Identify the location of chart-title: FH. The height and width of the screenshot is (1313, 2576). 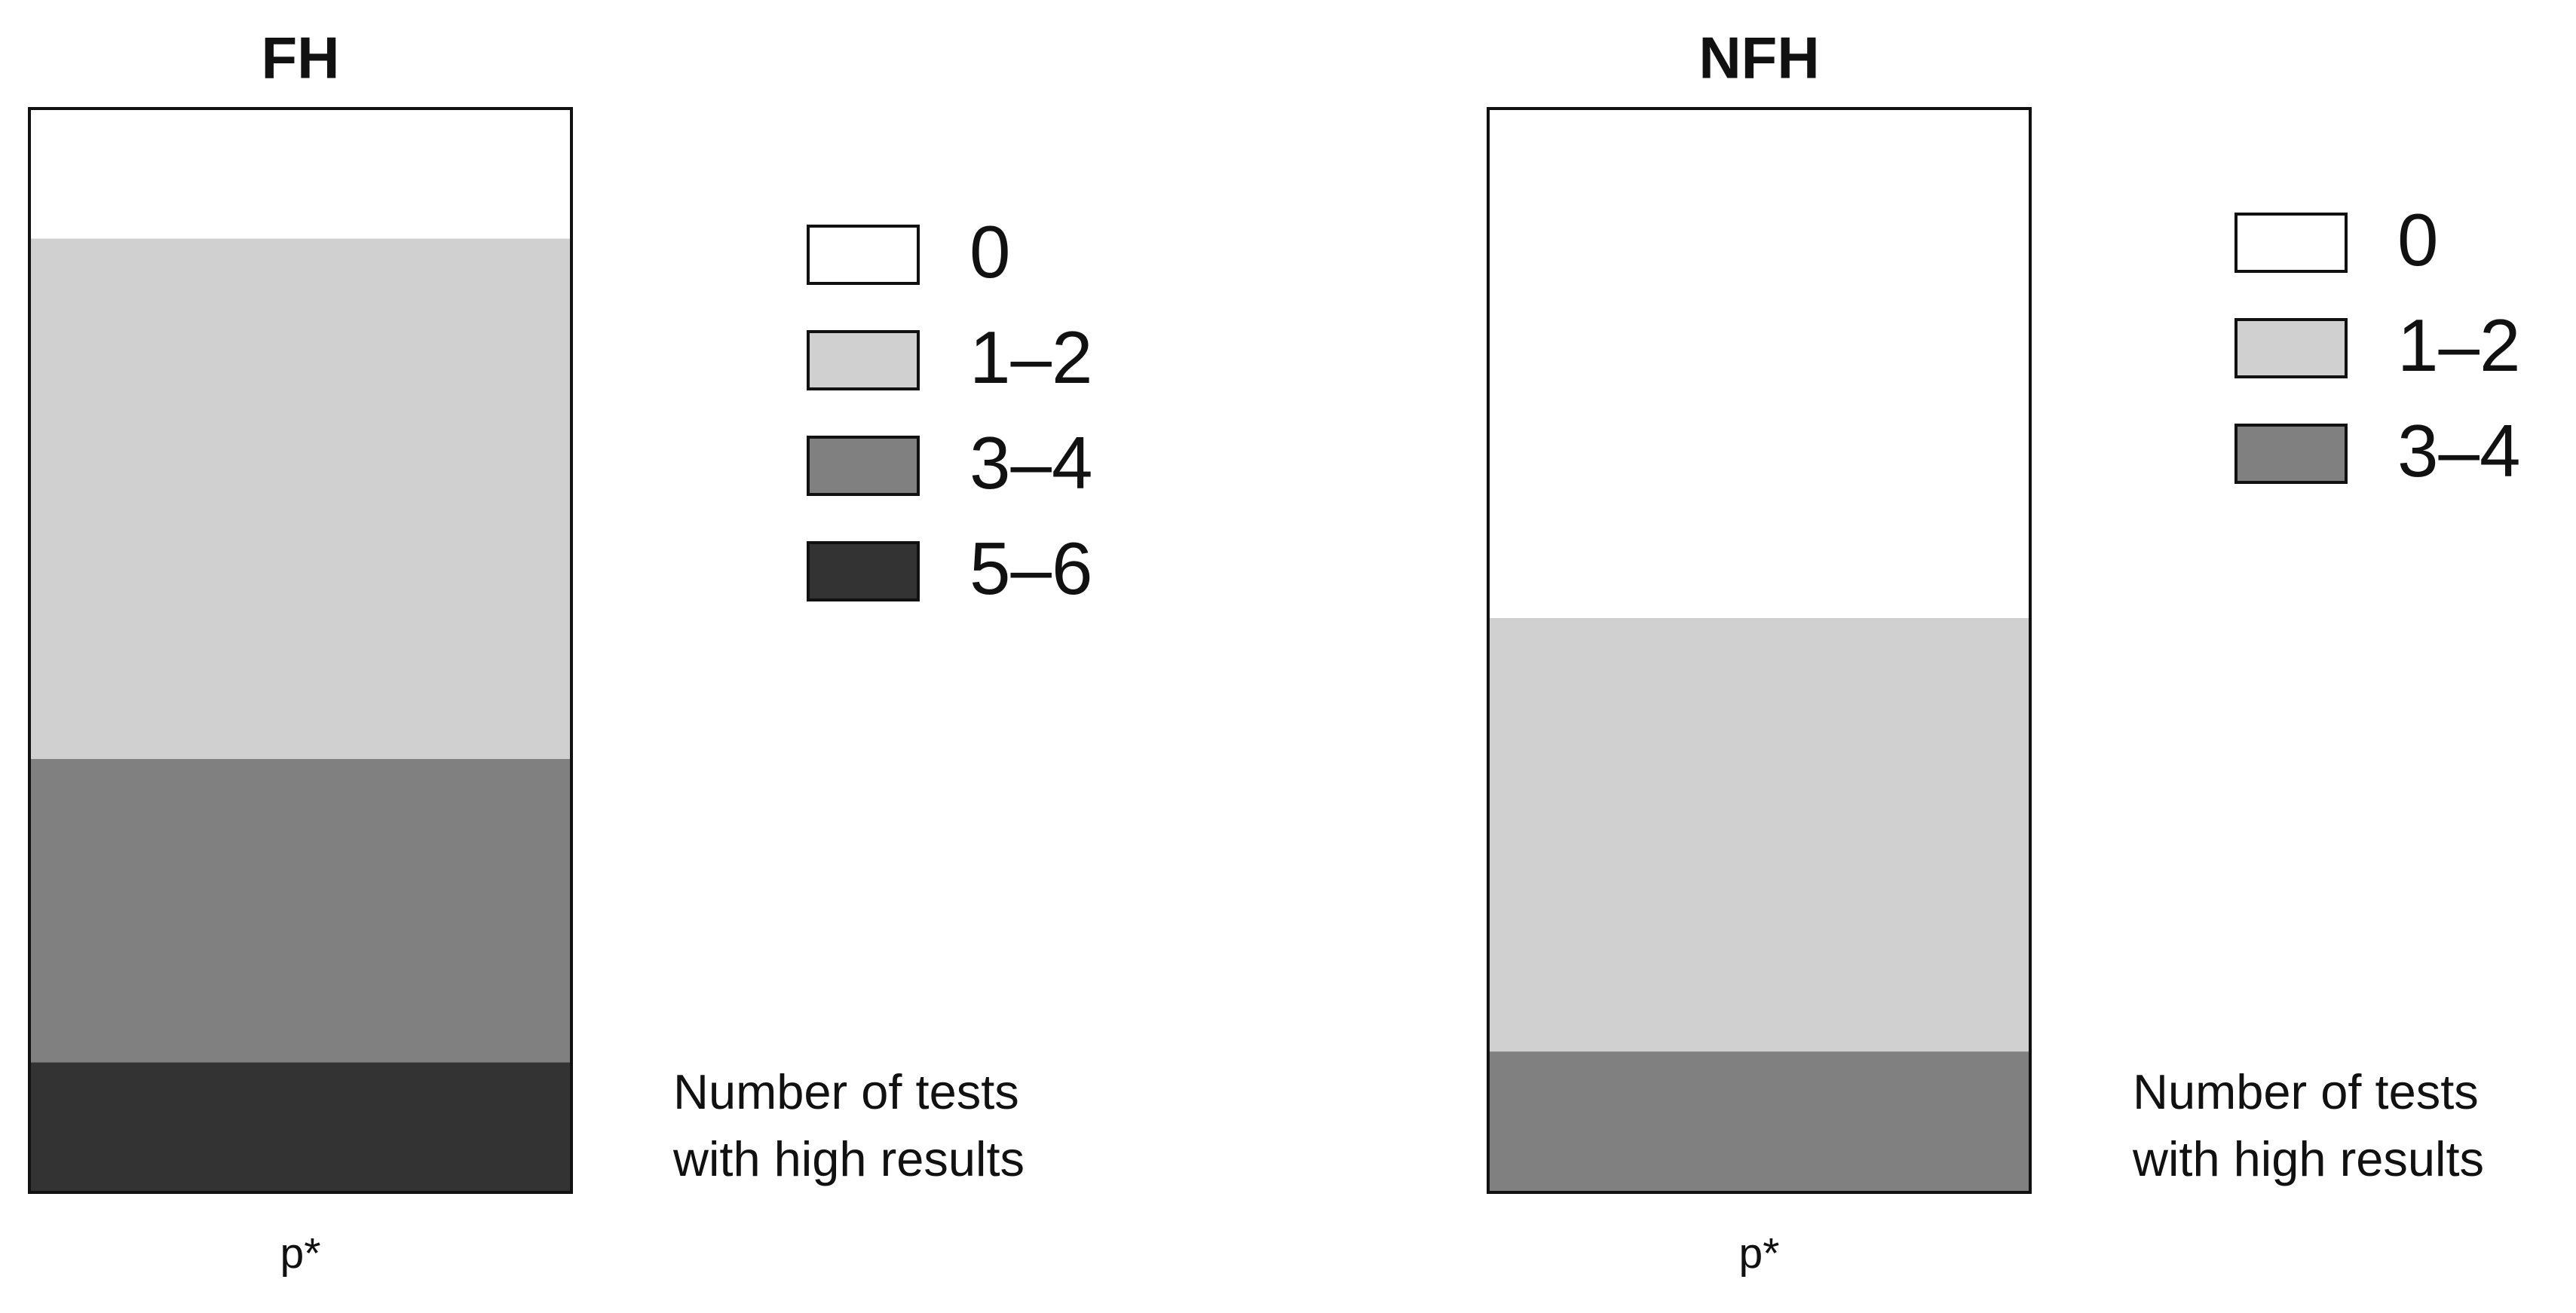
(301, 58).